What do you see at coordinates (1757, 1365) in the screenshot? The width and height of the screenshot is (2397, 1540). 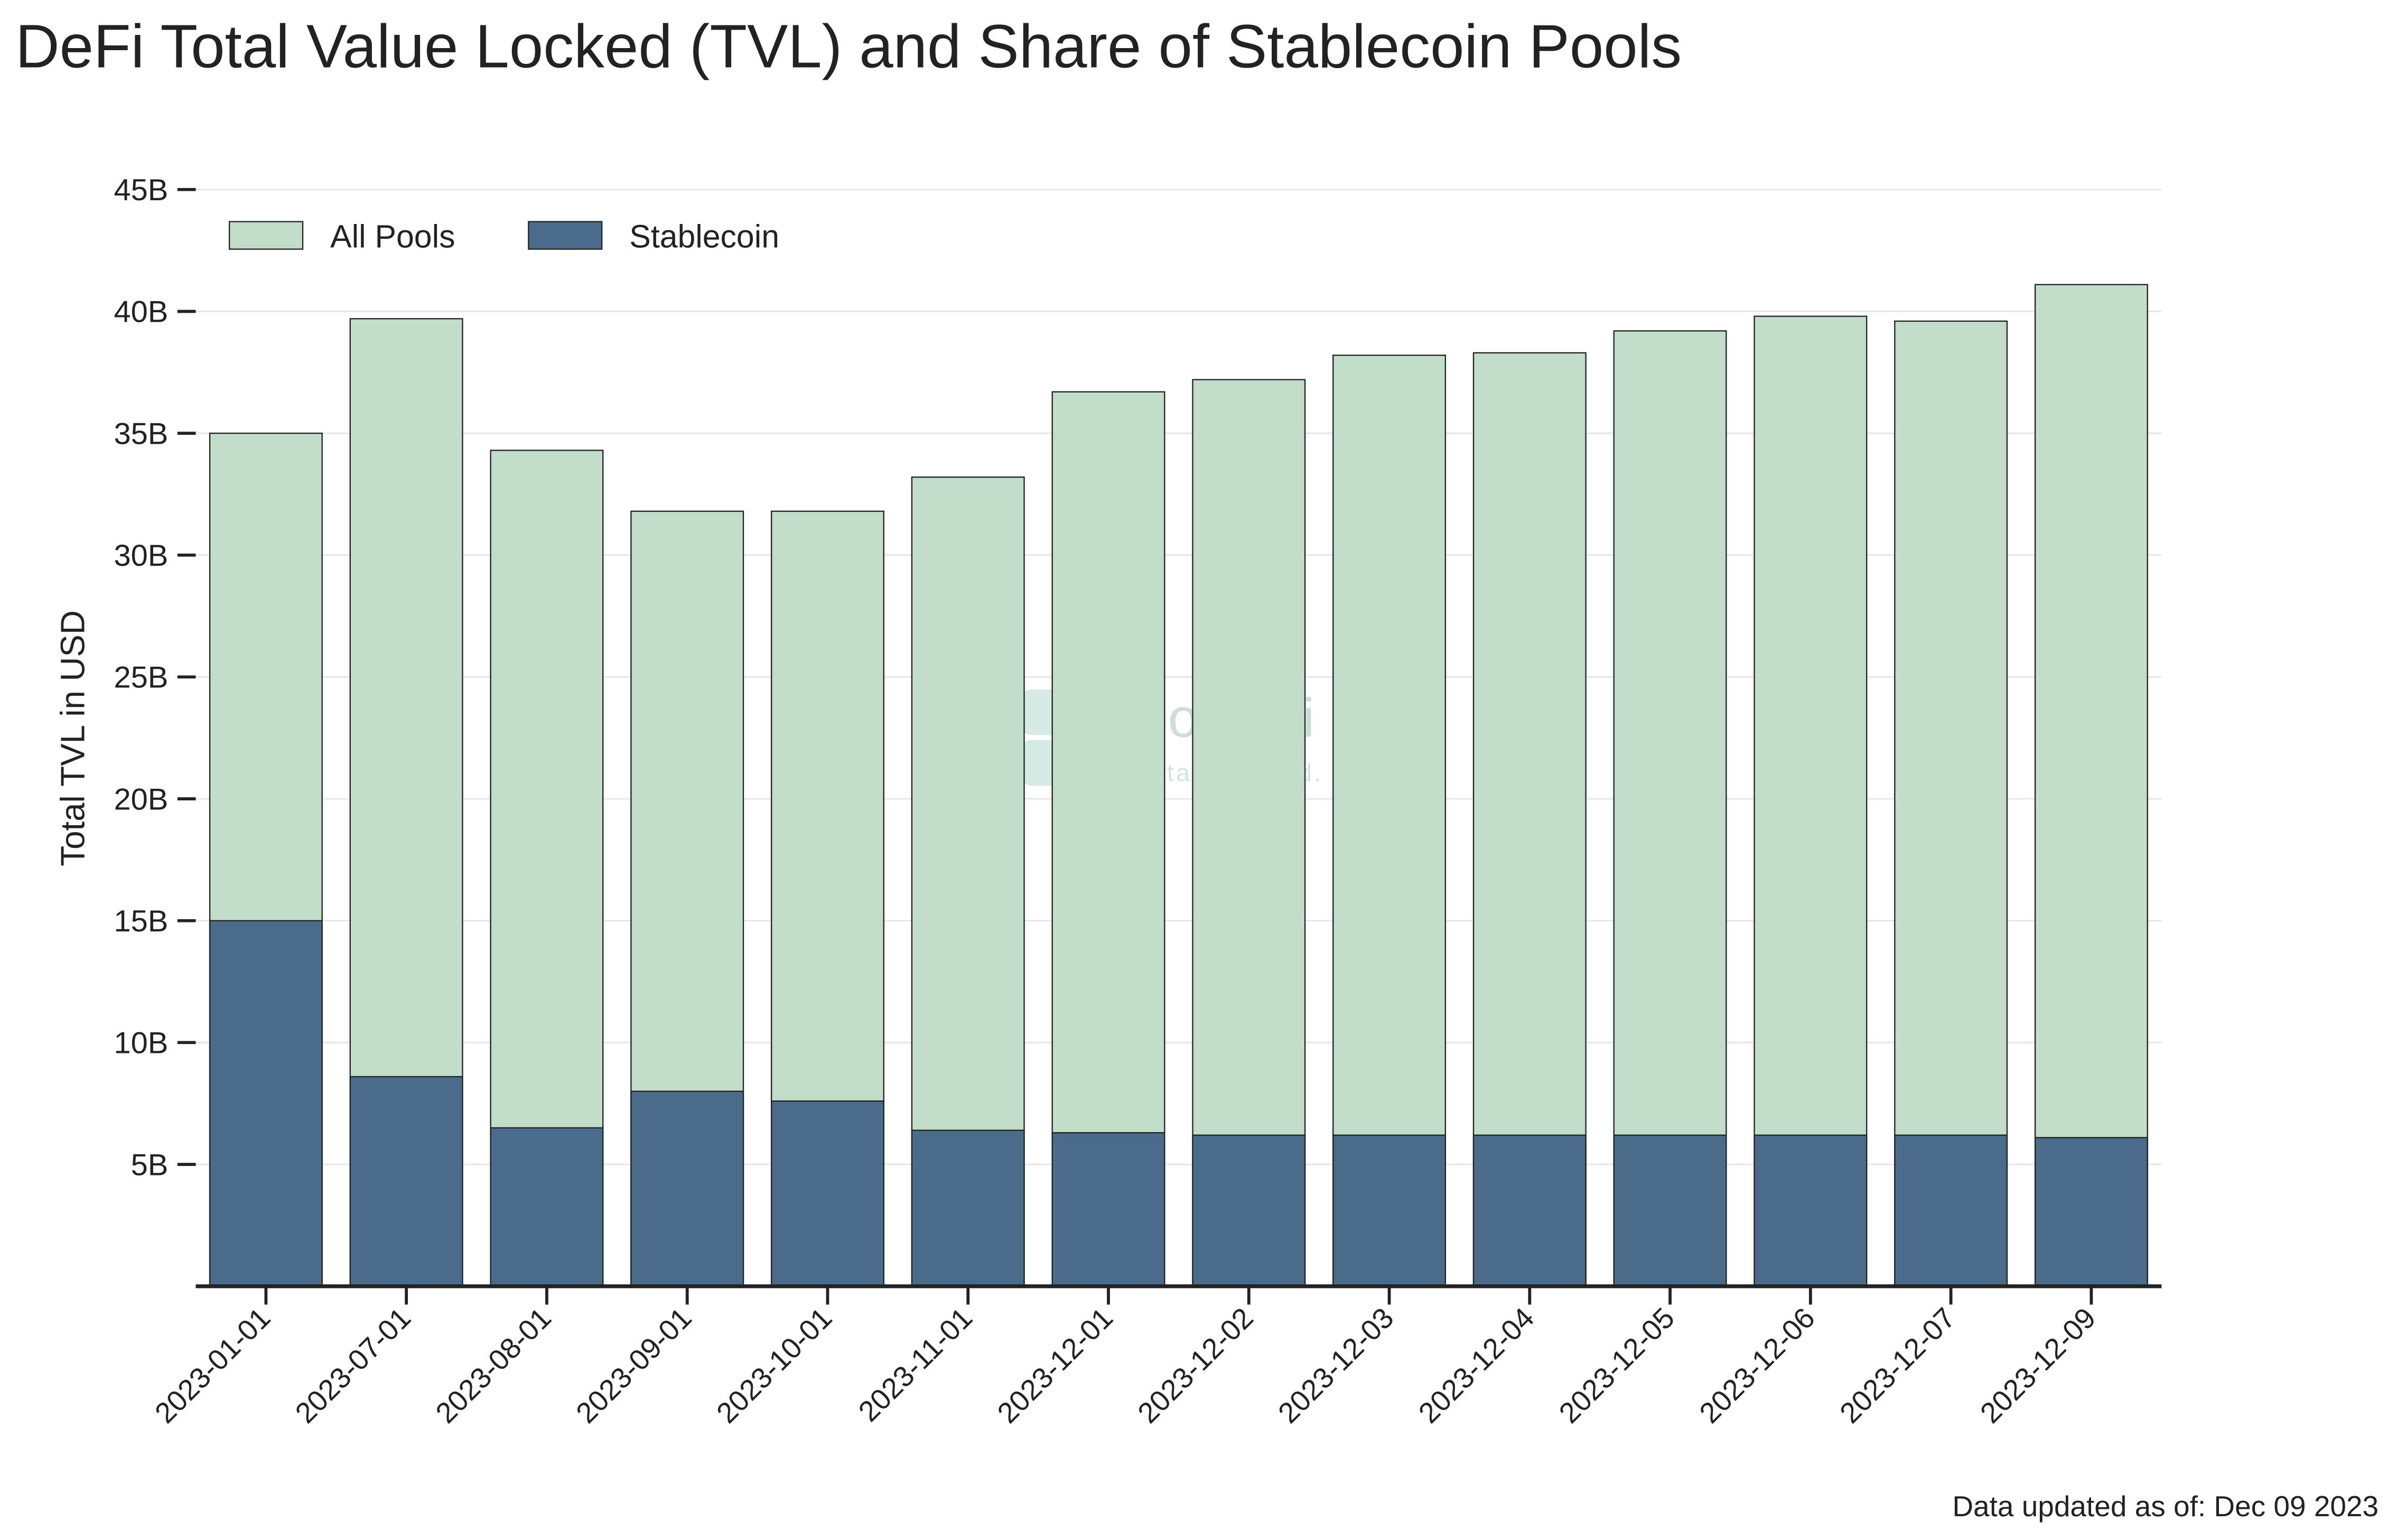 I see `x-tick-label: 2023-12-06` at bounding box center [1757, 1365].